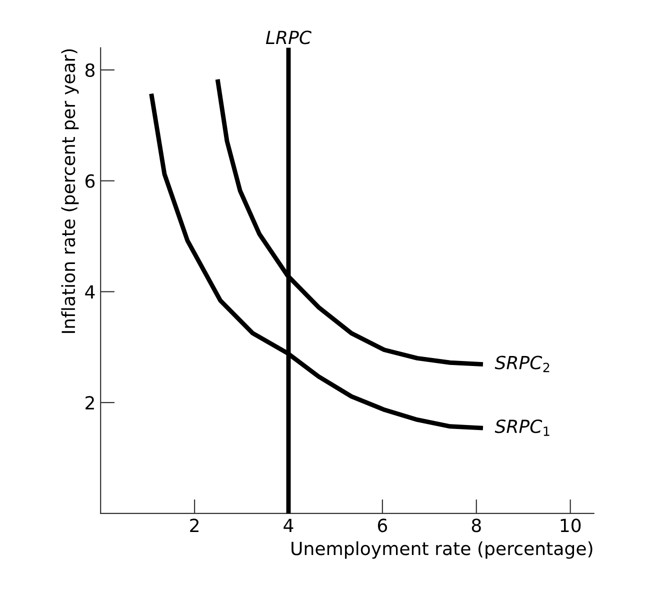 This screenshot has width=649, height=597. I want to click on y-tick-label: 6, so click(90, 181).